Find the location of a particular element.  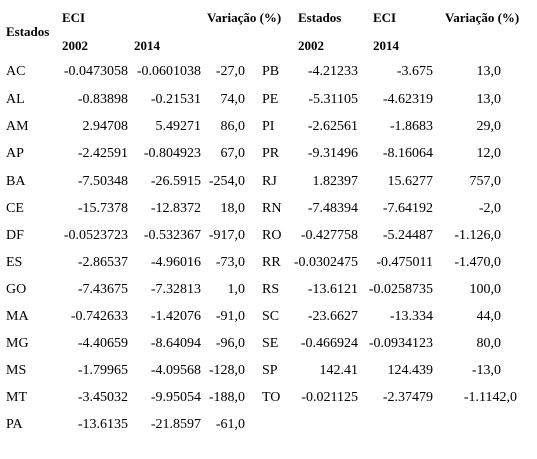

left-v2014: -21.8597 is located at coordinates (175, 424).